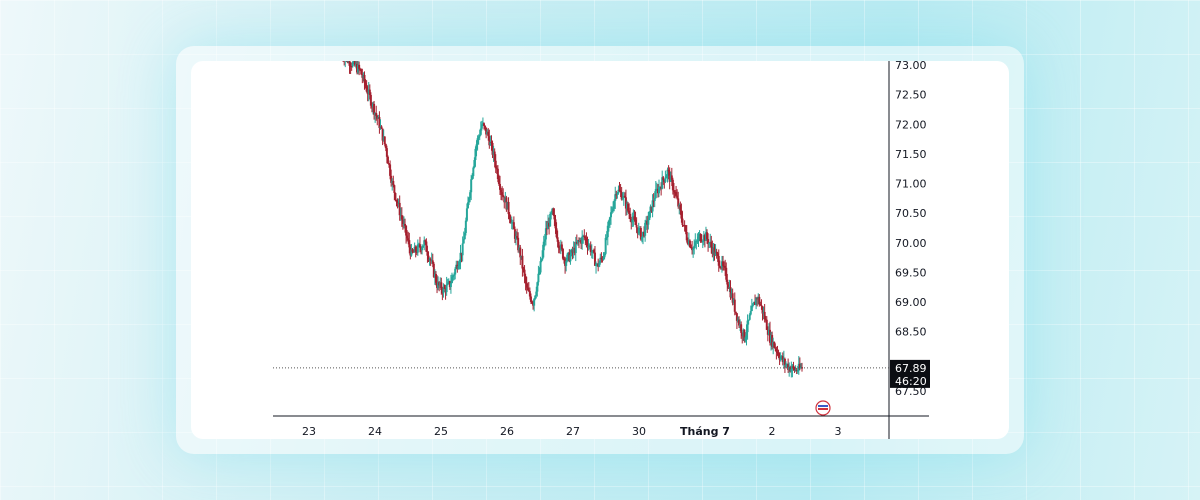 The image size is (1200, 500). What do you see at coordinates (911, 124) in the screenshot?
I see `y-tick-label: 72.00` at bounding box center [911, 124].